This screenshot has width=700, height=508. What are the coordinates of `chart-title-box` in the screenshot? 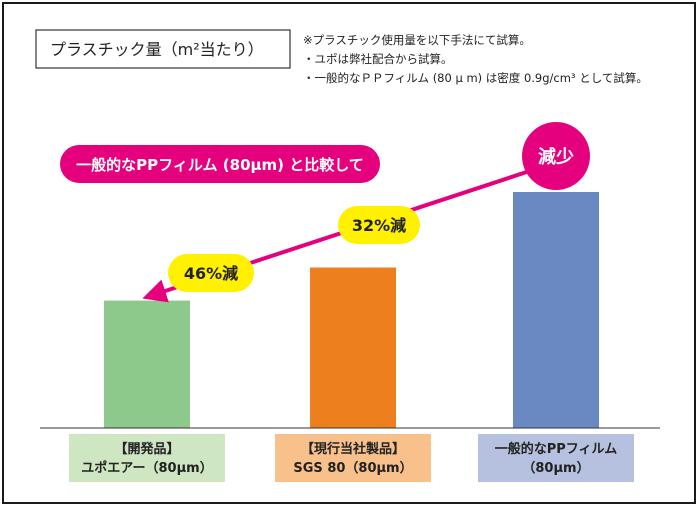 It's located at (163, 49).